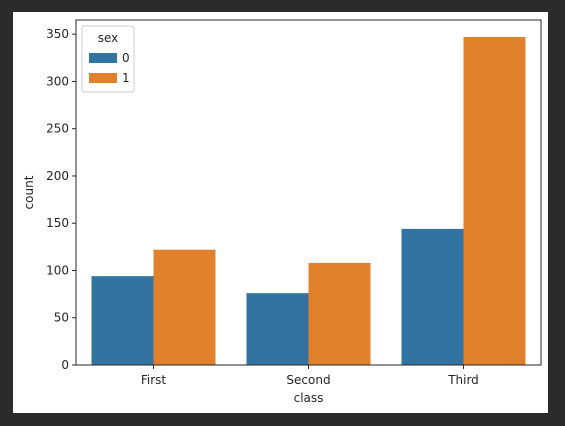 This screenshot has height=426, width=565. What do you see at coordinates (126, 58) in the screenshot?
I see `legend-label-0: 0` at bounding box center [126, 58].